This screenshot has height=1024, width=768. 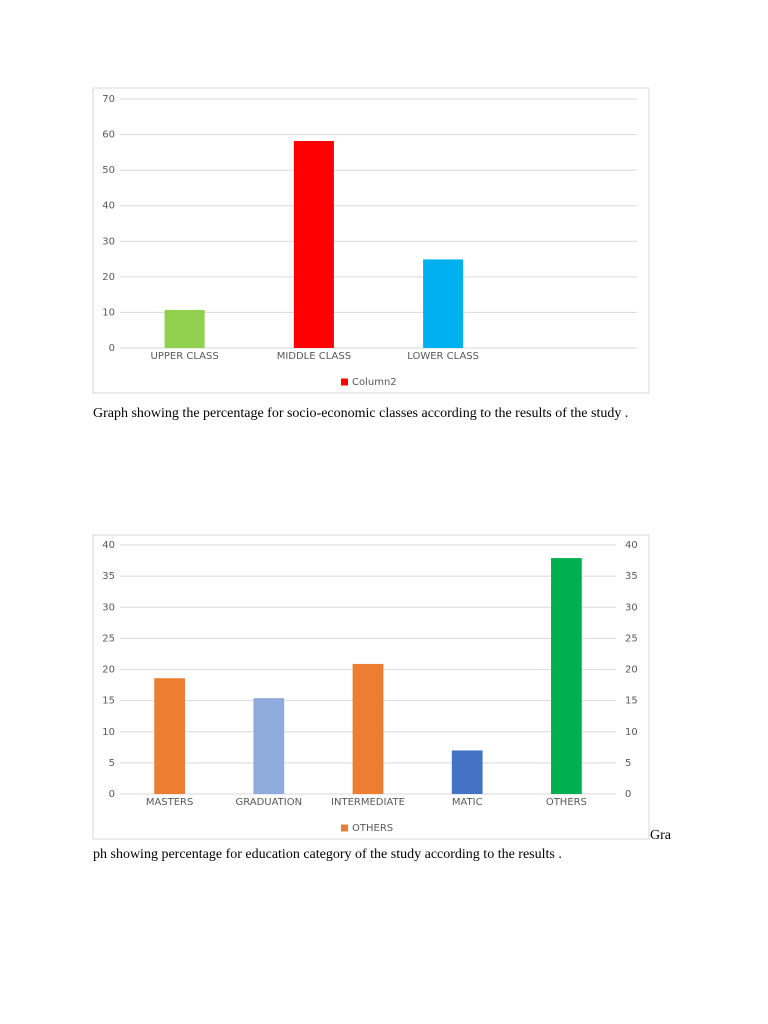 I want to click on x-tick-label: MATIC, so click(x=467, y=802).